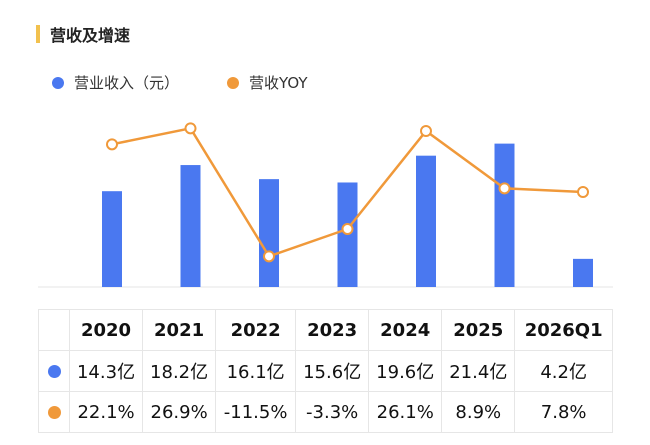 The width and height of the screenshot is (650, 445). Describe the element at coordinates (332, 330) in the screenshot. I see `table-header-cell: 2023` at that location.